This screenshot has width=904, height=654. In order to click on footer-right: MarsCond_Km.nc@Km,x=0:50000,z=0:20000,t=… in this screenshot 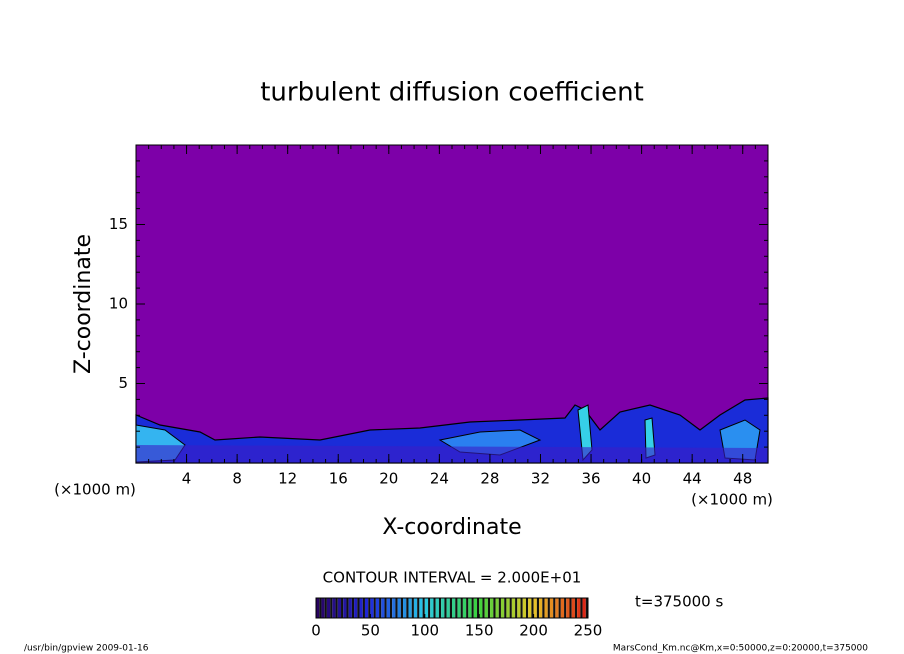, I will do `click(740, 649)`.